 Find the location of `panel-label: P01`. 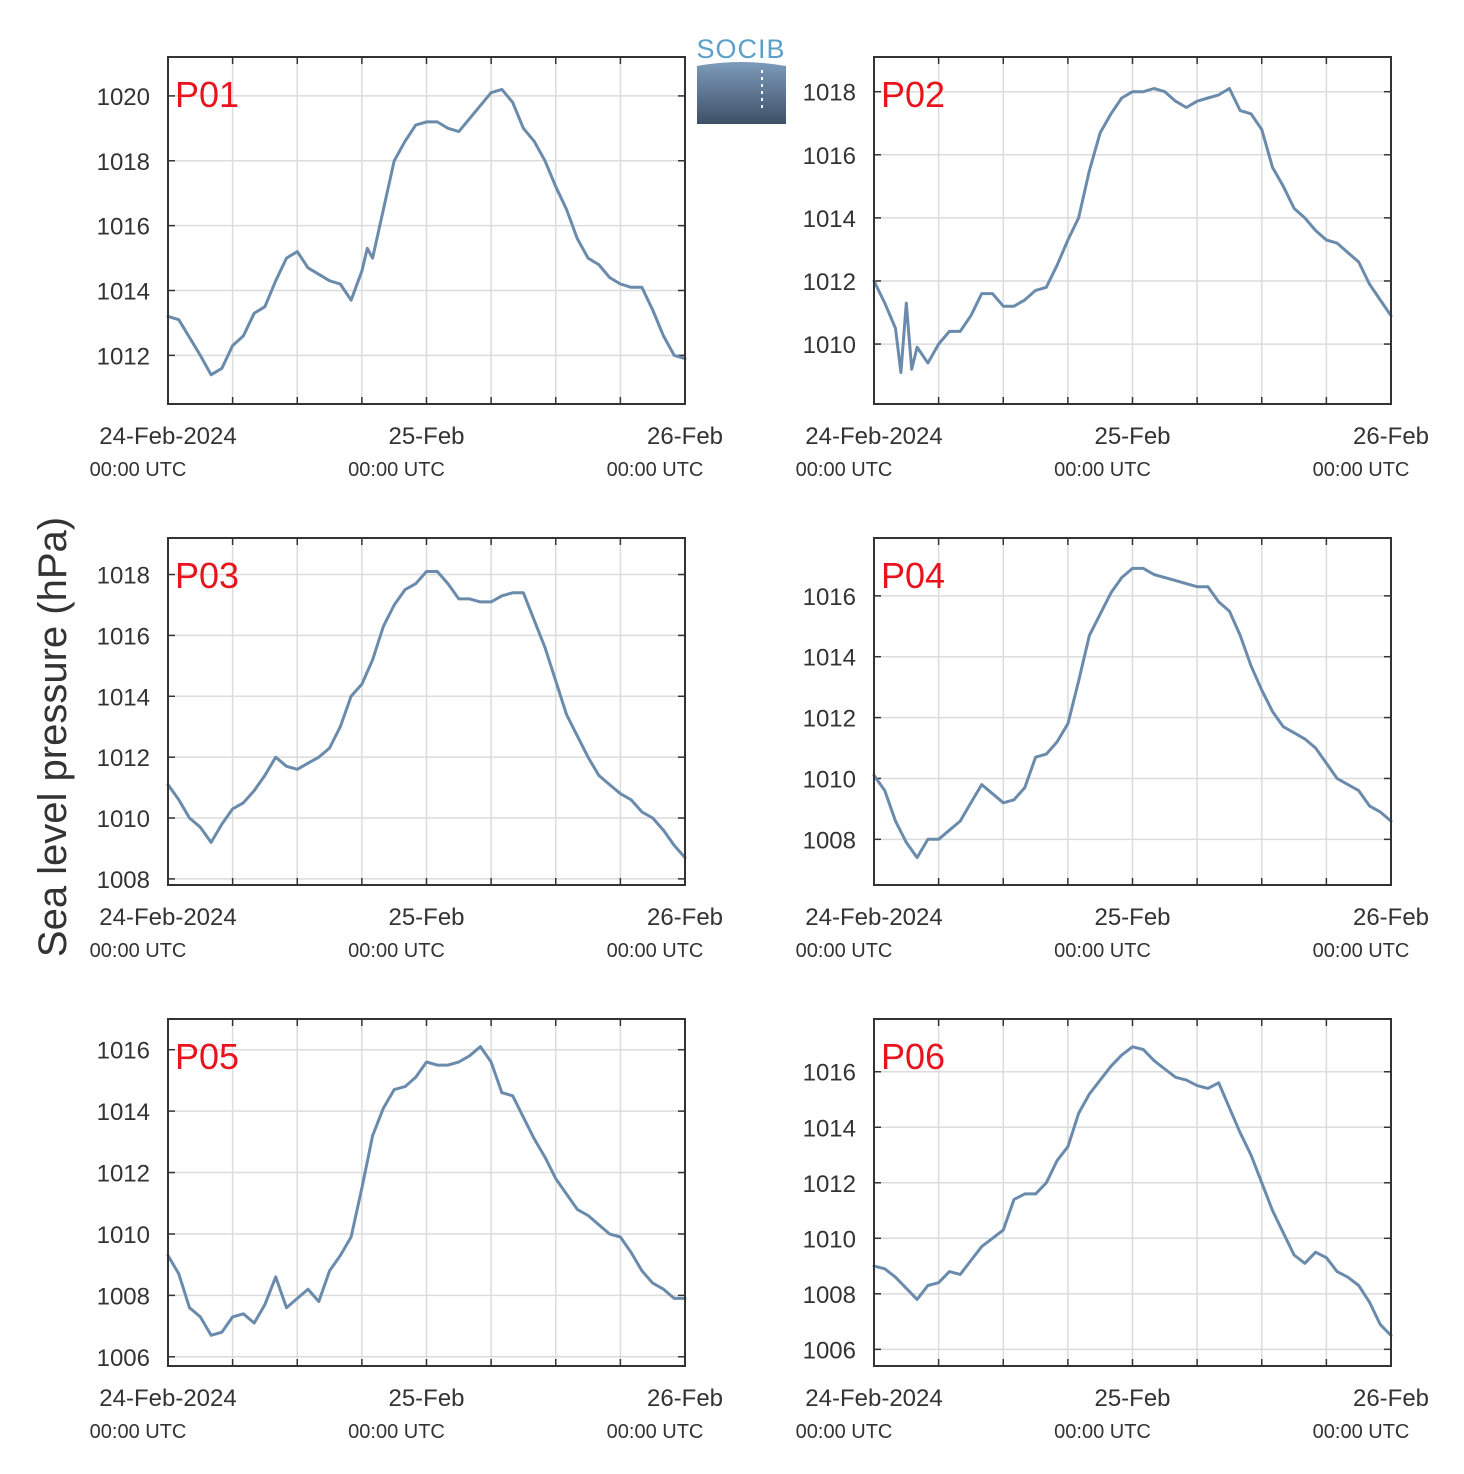

panel-label: P01 is located at coordinates (207, 94).